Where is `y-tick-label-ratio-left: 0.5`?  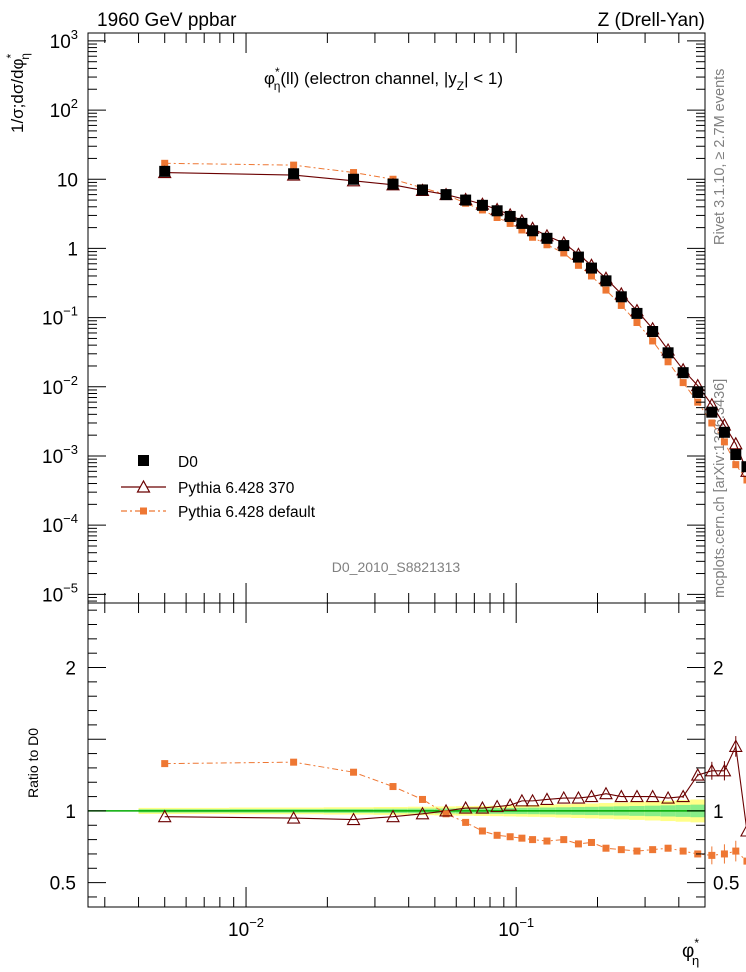 y-tick-label-ratio-left: 0.5 is located at coordinates (63, 884).